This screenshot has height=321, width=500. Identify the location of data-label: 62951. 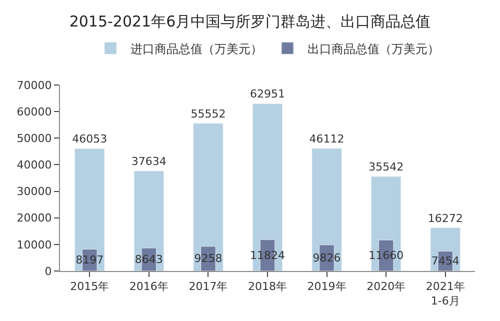
(267, 94).